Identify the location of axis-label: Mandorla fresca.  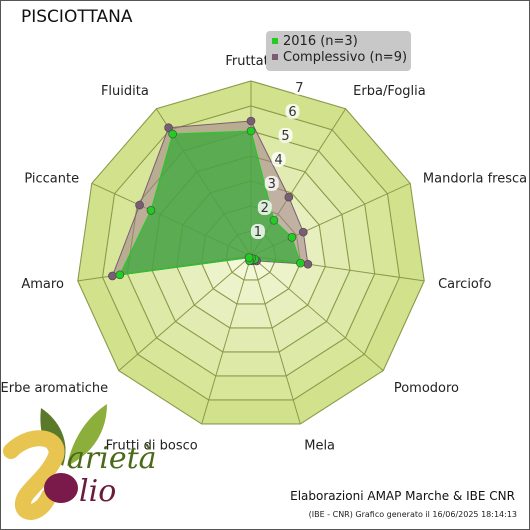
(475, 178).